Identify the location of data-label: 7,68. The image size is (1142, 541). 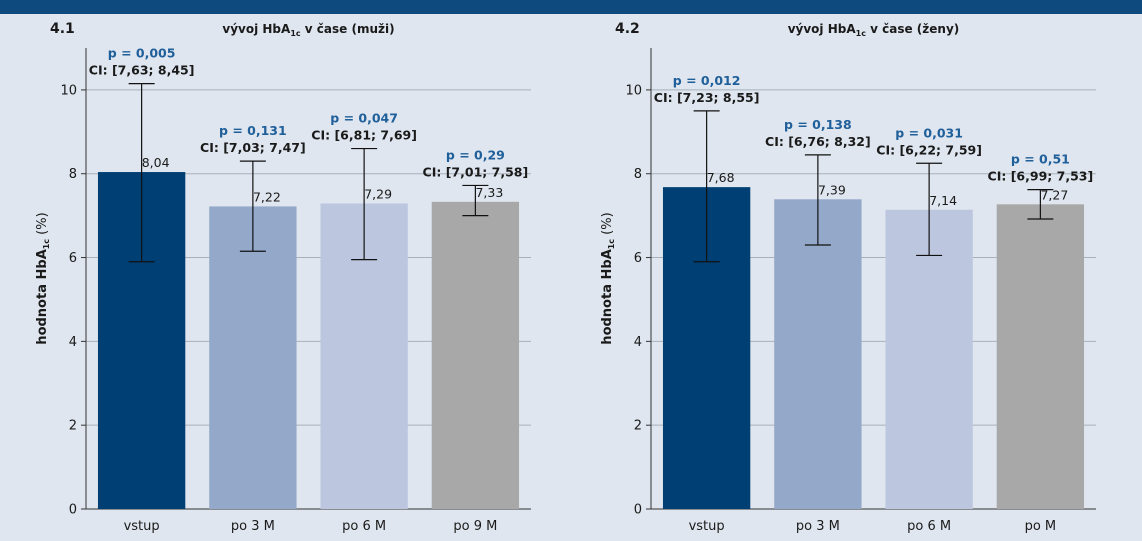
(721, 177).